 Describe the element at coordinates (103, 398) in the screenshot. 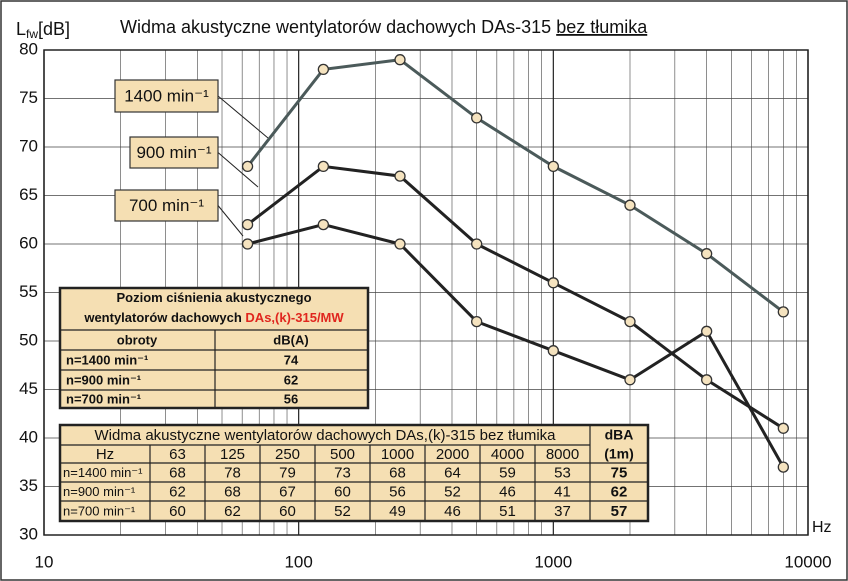

I see `table-cell: n=700 min⁻¹` at that location.